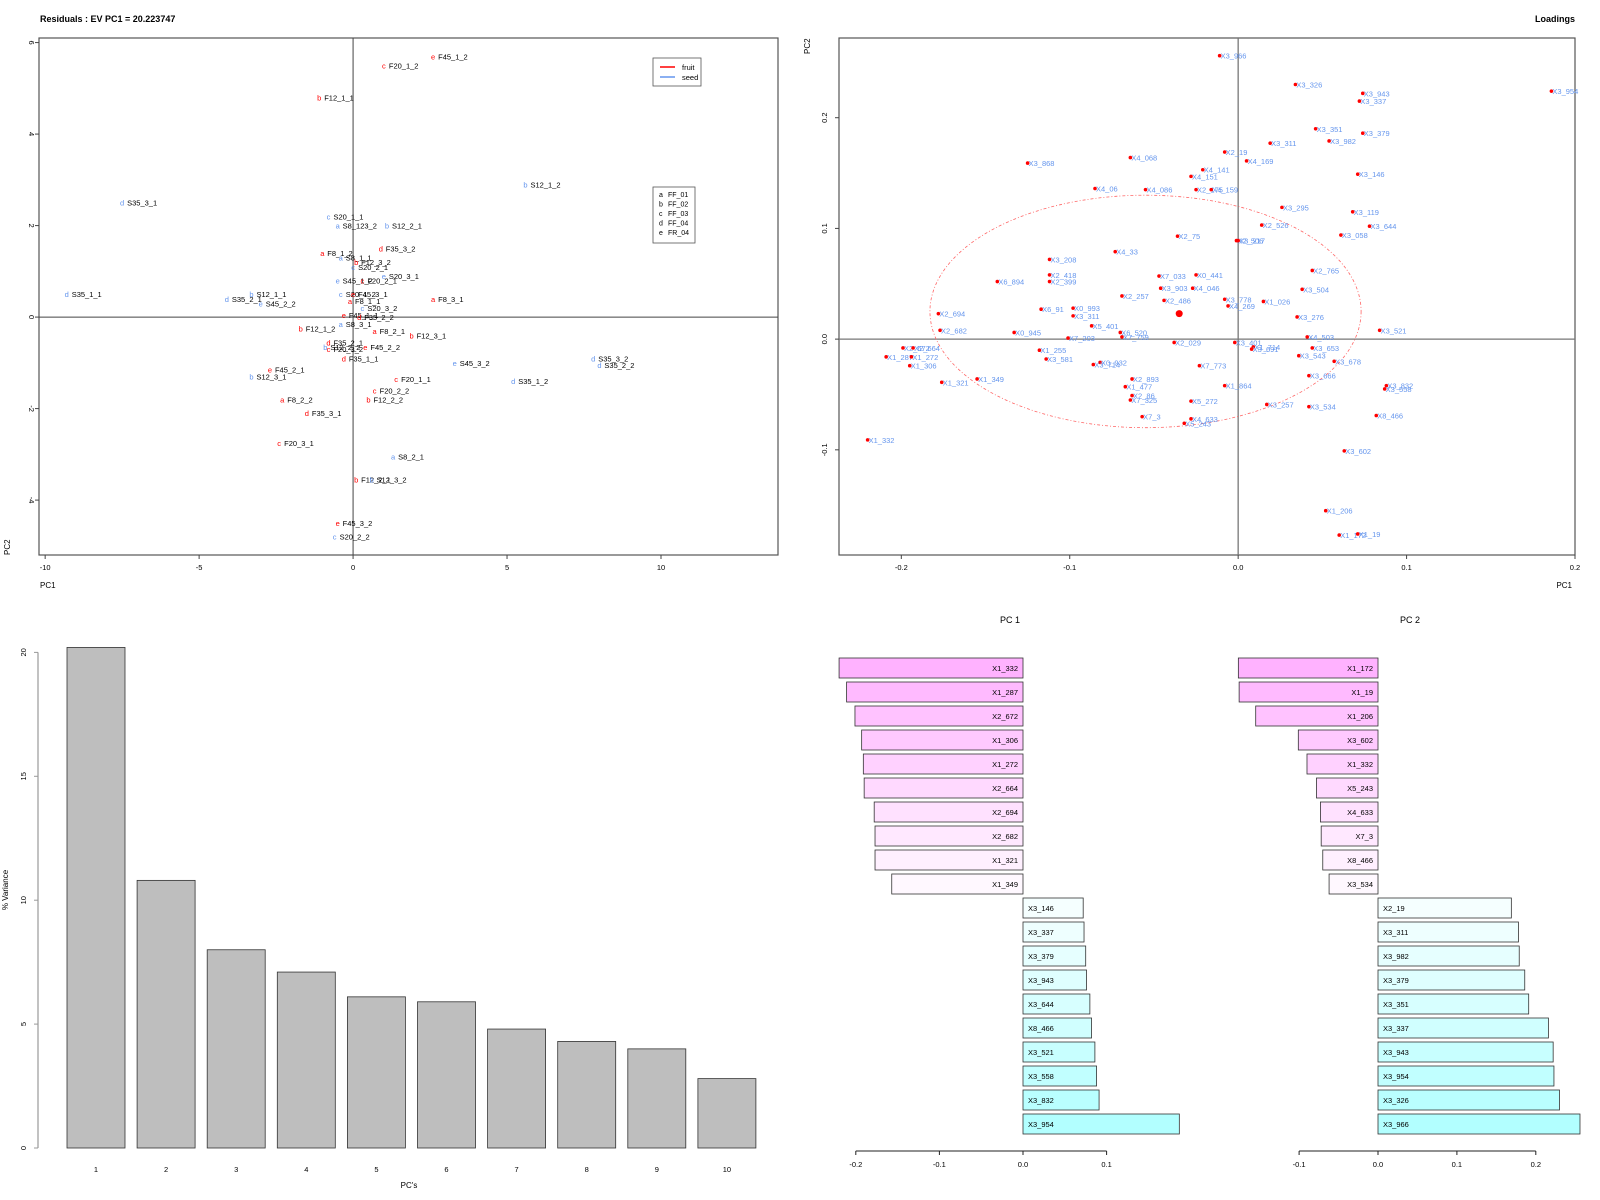  I want to click on loading-point: X3_119, so click(1364, 212).